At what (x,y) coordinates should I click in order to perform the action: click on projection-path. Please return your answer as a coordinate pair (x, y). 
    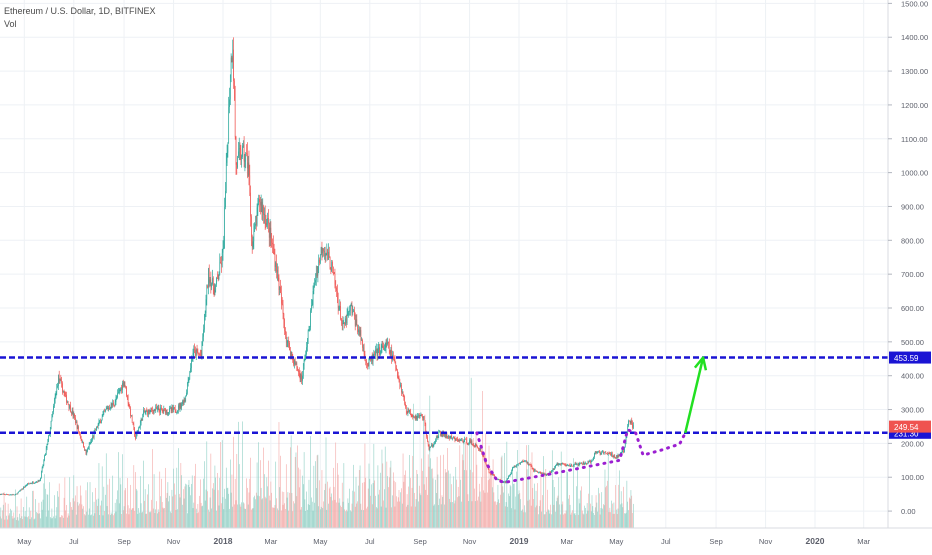
    Looking at the image, I should click on (581, 456).